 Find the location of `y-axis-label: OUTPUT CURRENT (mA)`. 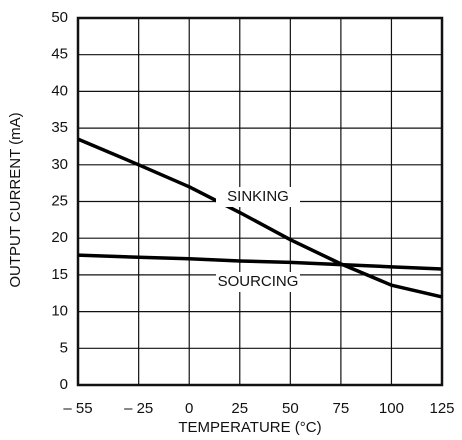

y-axis-label: OUTPUT CURRENT (mA) is located at coordinates (15, 199).